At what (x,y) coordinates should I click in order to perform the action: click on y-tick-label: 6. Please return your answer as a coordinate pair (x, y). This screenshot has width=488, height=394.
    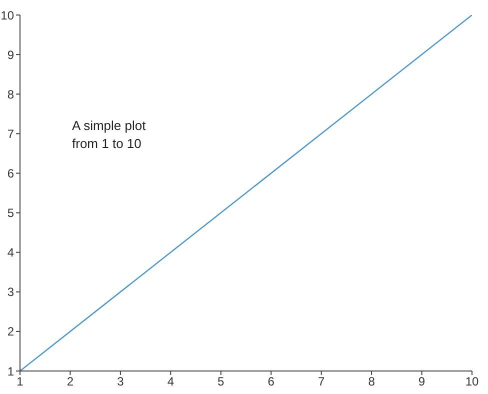
    Looking at the image, I should click on (10, 173).